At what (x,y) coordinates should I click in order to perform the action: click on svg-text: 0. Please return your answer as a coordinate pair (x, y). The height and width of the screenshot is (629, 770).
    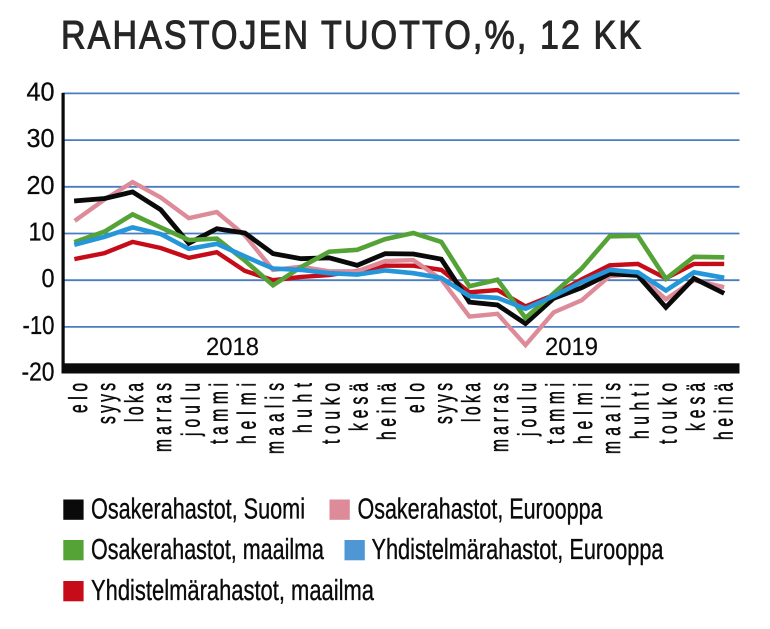
    Looking at the image, I should click on (48, 278).